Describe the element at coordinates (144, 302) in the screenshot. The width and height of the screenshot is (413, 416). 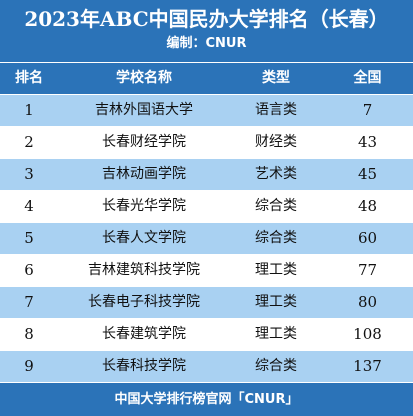
I see `cell-name: 长春电子科技学院` at that location.